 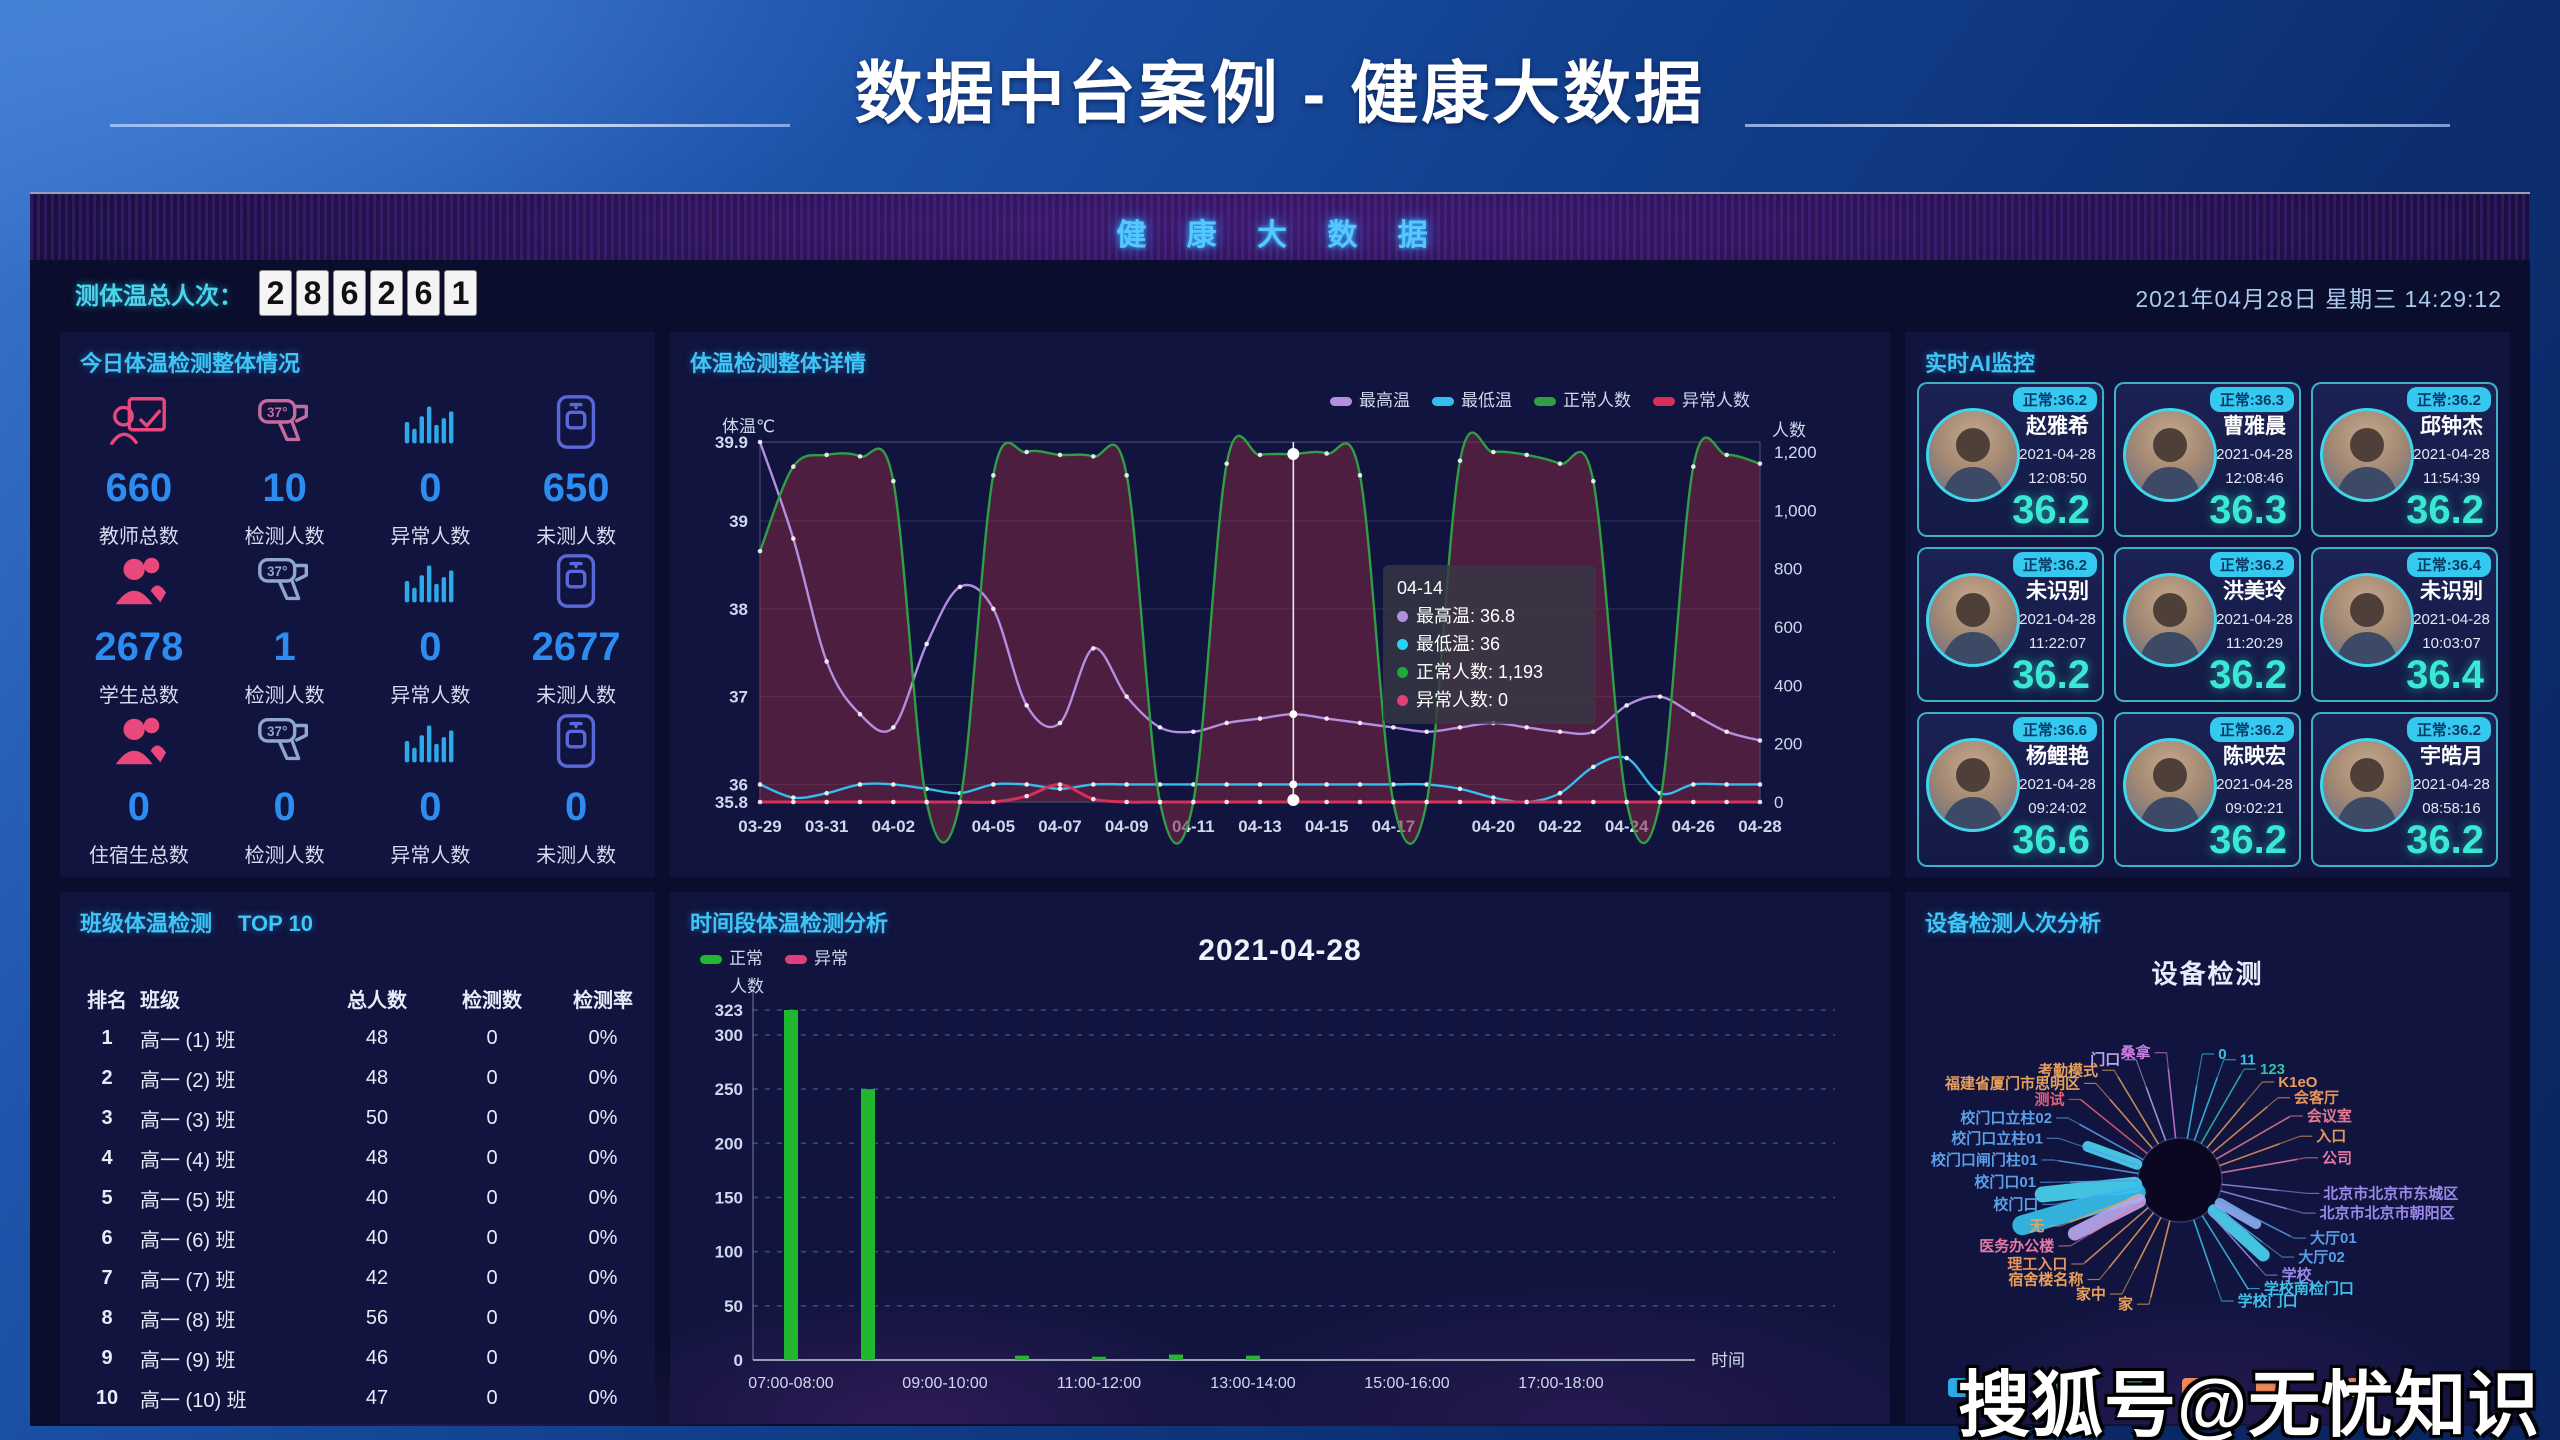 I want to click on table-cell: 3, so click(x=107, y=1117).